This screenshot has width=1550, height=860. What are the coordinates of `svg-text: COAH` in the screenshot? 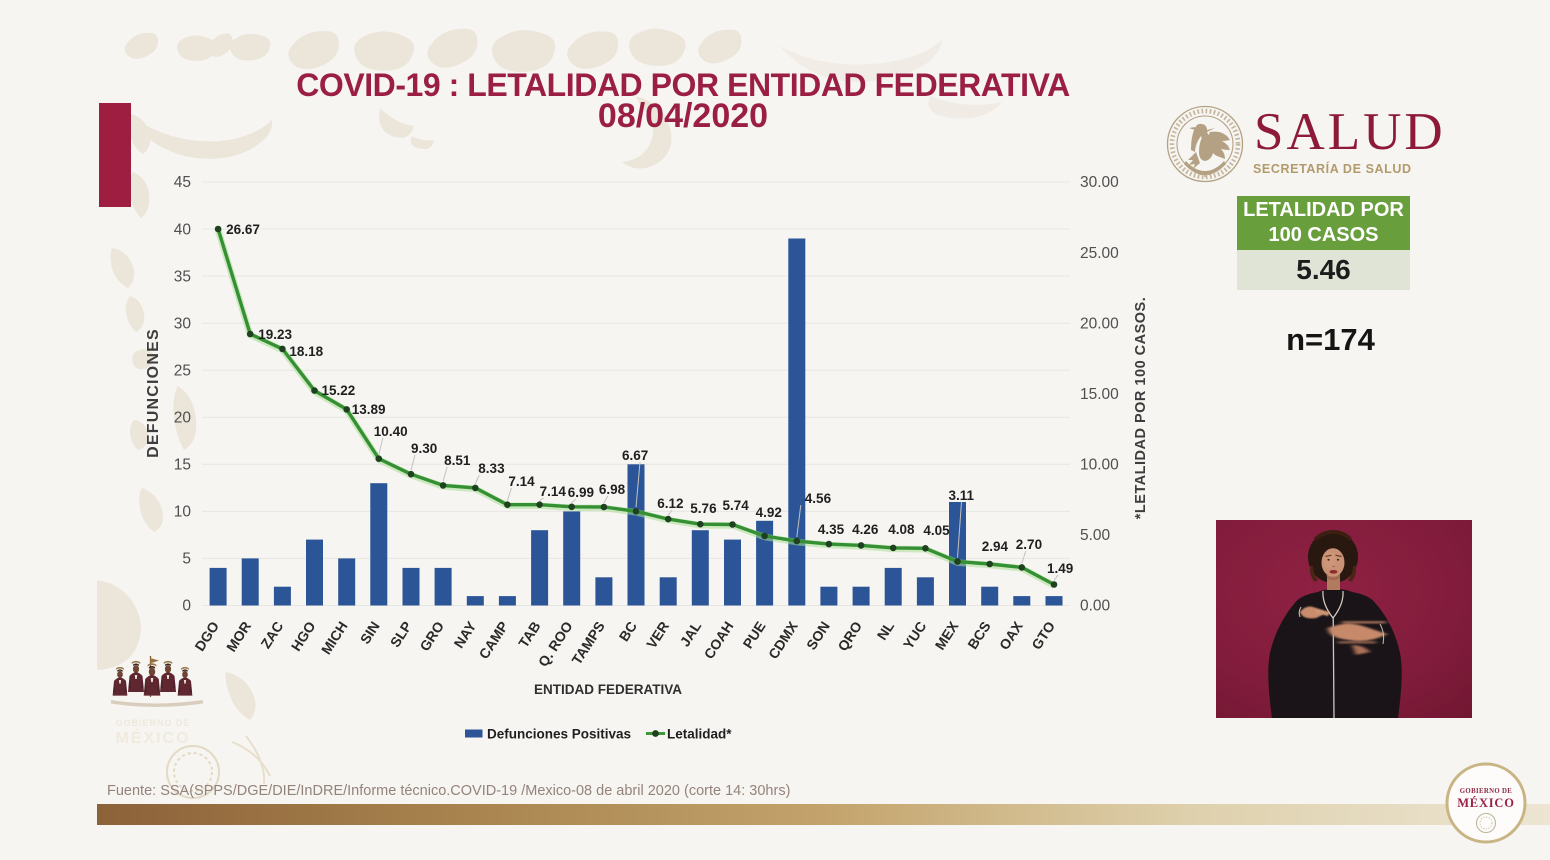 It's located at (719, 639).